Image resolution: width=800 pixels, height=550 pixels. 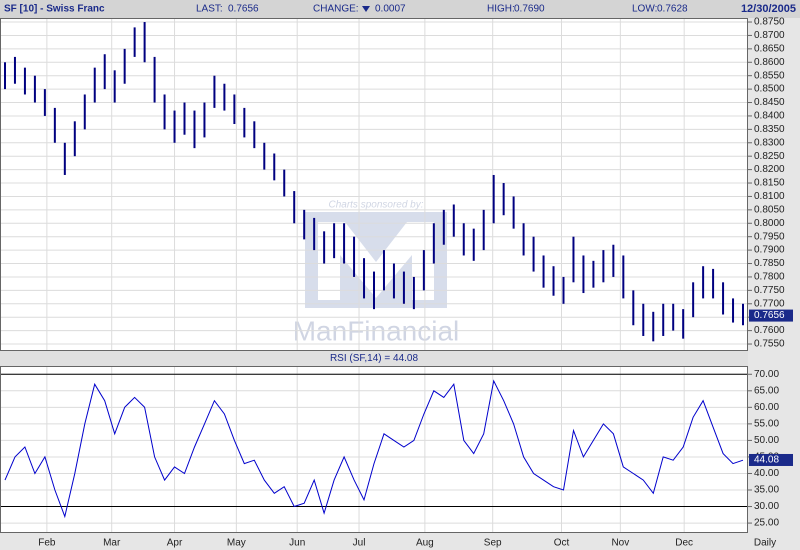 I want to click on x-tick-label: Sep, so click(x=493, y=543).